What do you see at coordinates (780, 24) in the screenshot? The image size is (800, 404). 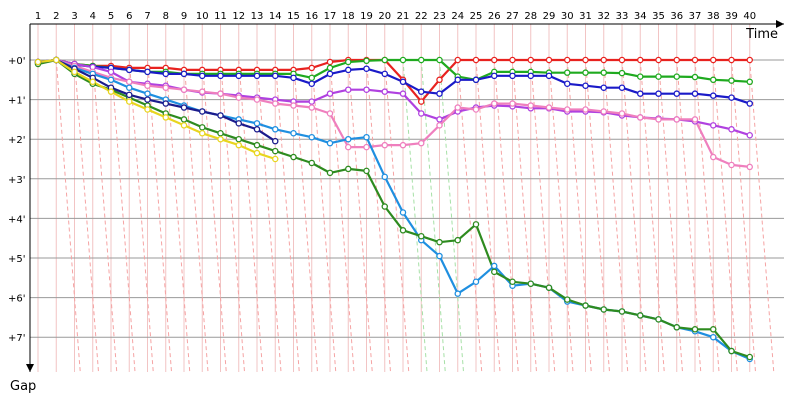 I see `x-axis-arrow` at bounding box center [780, 24].